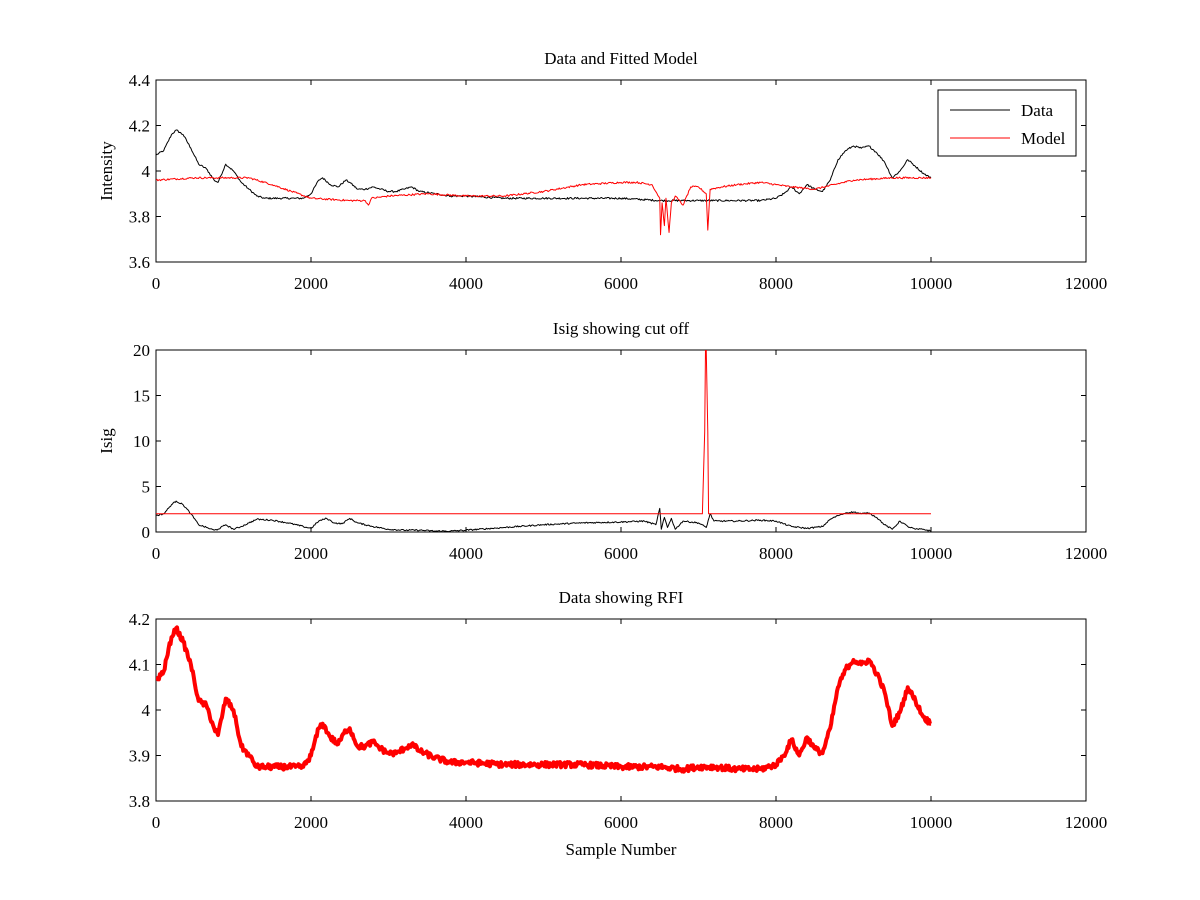 The height and width of the screenshot is (900, 1200). I want to click on x-axis-label: Sample Number, so click(621, 849).